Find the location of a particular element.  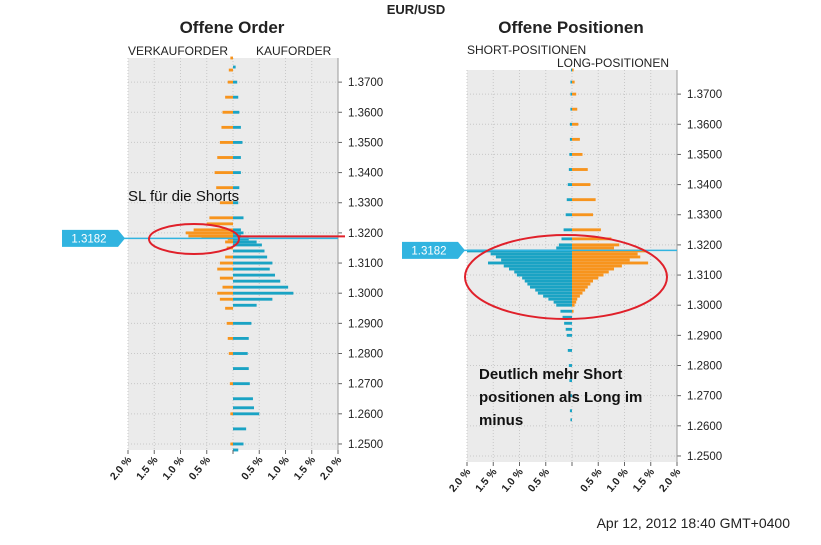

orders-x-axis: 2.0 % 1.5 % 1.0 % 0.5 % 0.5 % 1.0 % 1.5 % 2.0 % is located at coordinates (226, 466).